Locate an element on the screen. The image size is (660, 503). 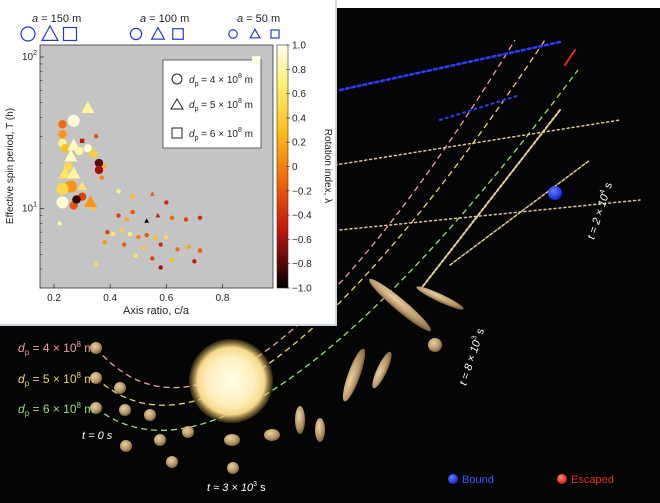
colorbar-tick-label: 0 is located at coordinates (295, 167).